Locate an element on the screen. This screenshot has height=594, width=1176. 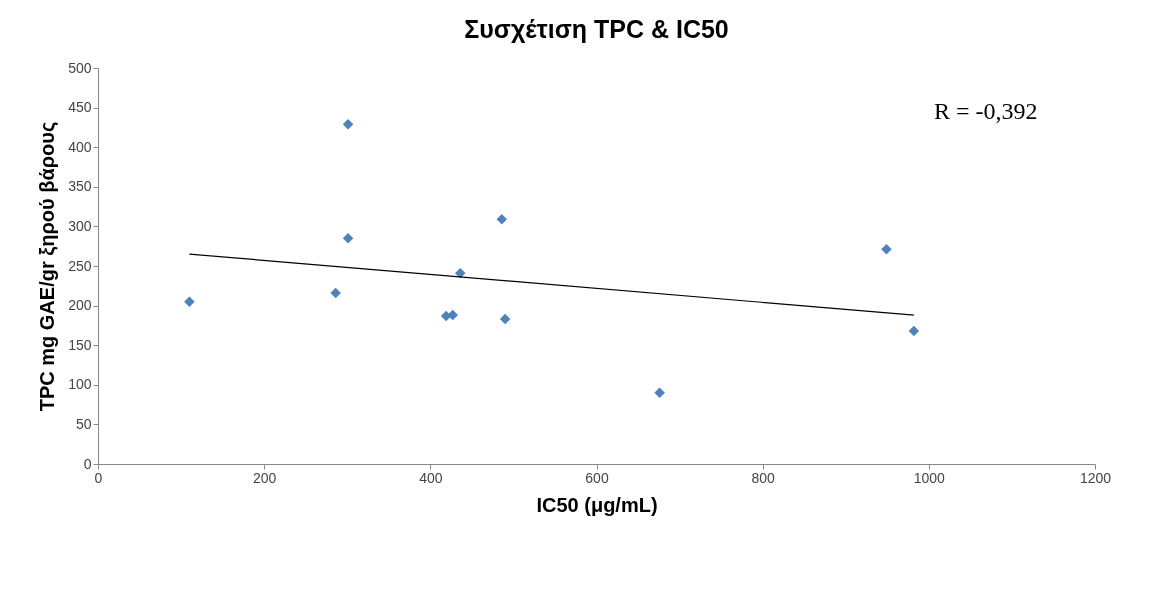
x-tick-label: 600 is located at coordinates (597, 477).